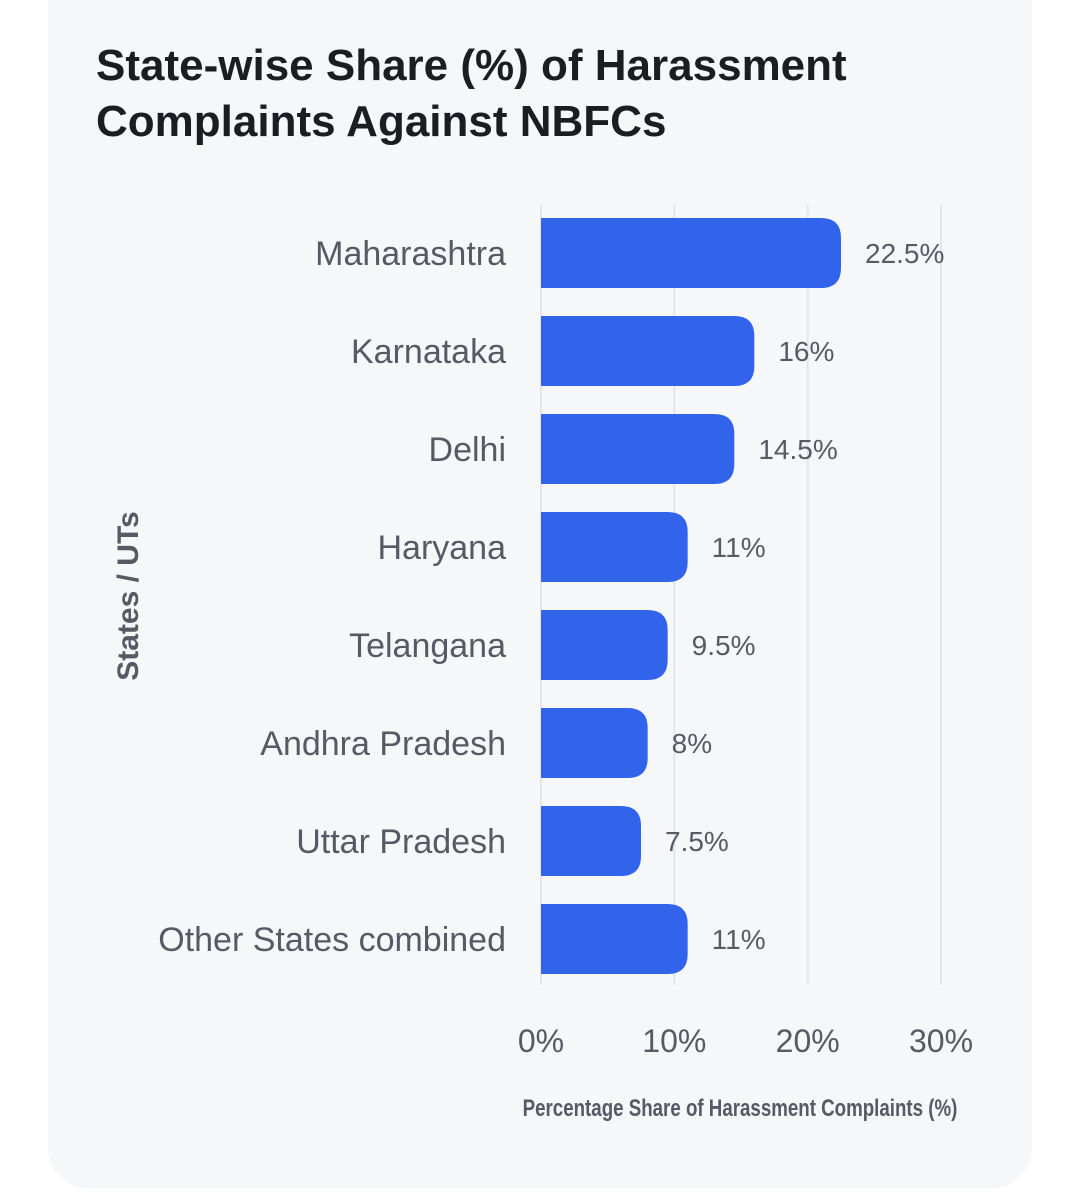 This screenshot has height=1200, width=1079. Describe the element at coordinates (674, 1041) in the screenshot. I see `x-tick-label: 10%` at that location.